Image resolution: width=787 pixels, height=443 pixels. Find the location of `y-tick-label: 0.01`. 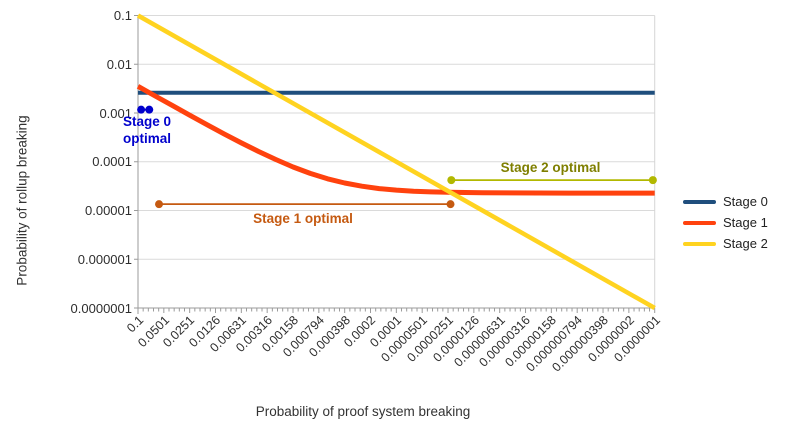

y-tick-label: 0.01 is located at coordinates (119, 64).